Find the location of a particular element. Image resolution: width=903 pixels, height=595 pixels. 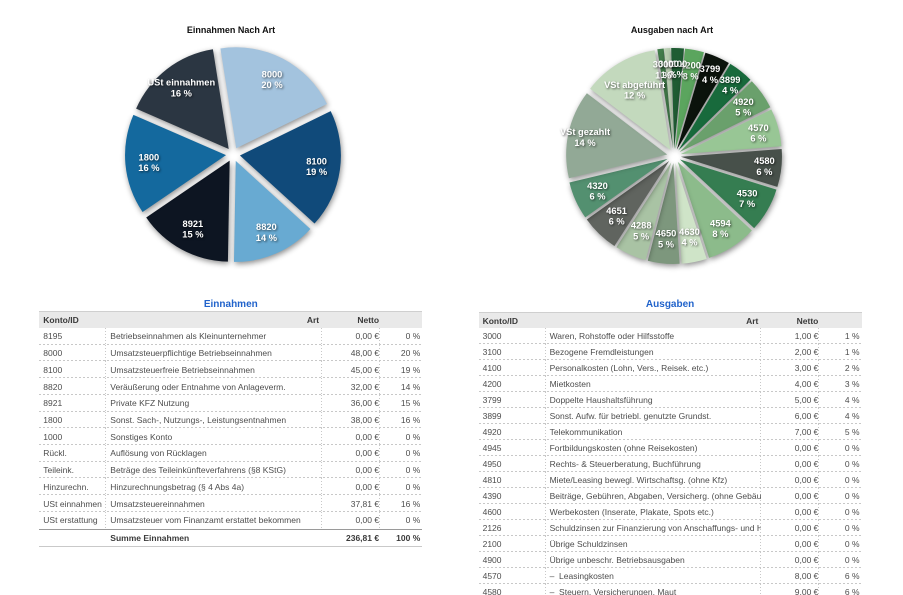

svg-text:45806 %: 4580 6 % is located at coordinates (764, 166).